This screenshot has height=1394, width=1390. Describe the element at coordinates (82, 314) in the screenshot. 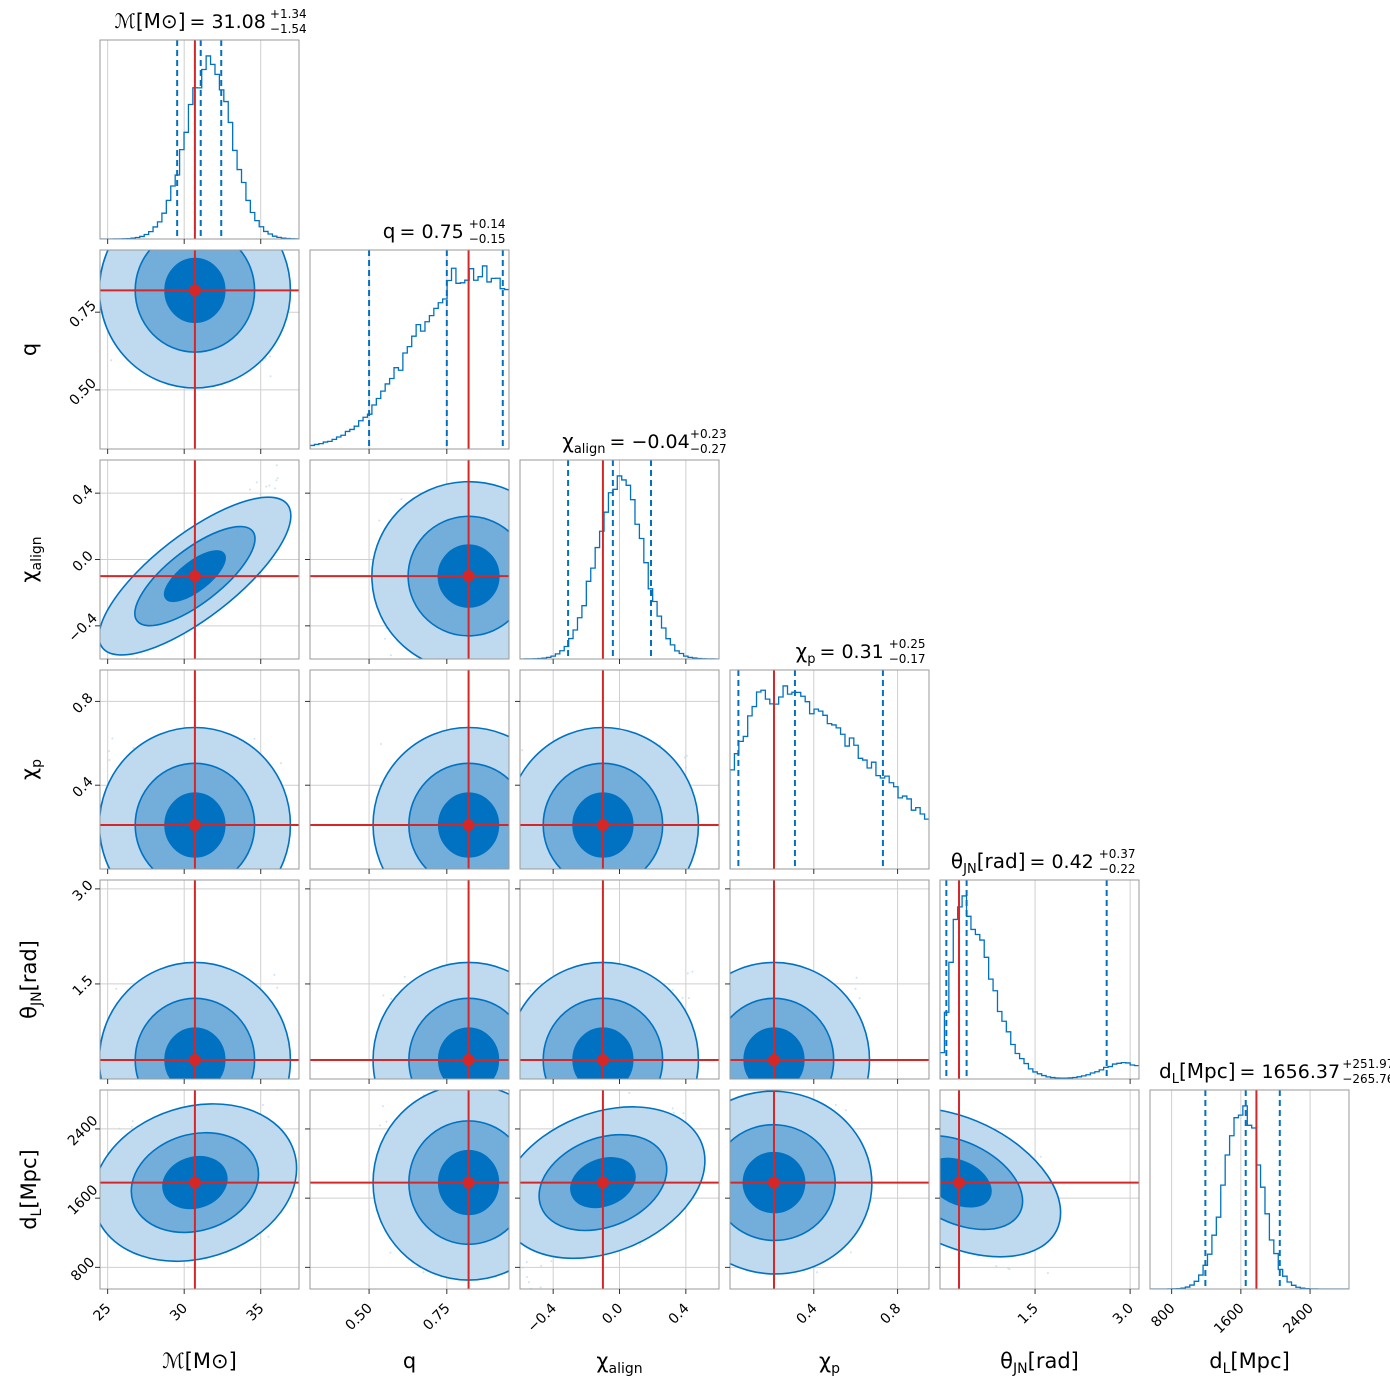

I see `y-tick-label: 0.75` at that location.